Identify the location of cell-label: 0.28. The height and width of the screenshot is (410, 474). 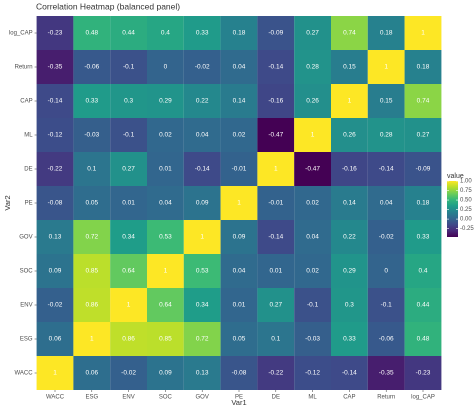
(312, 67).